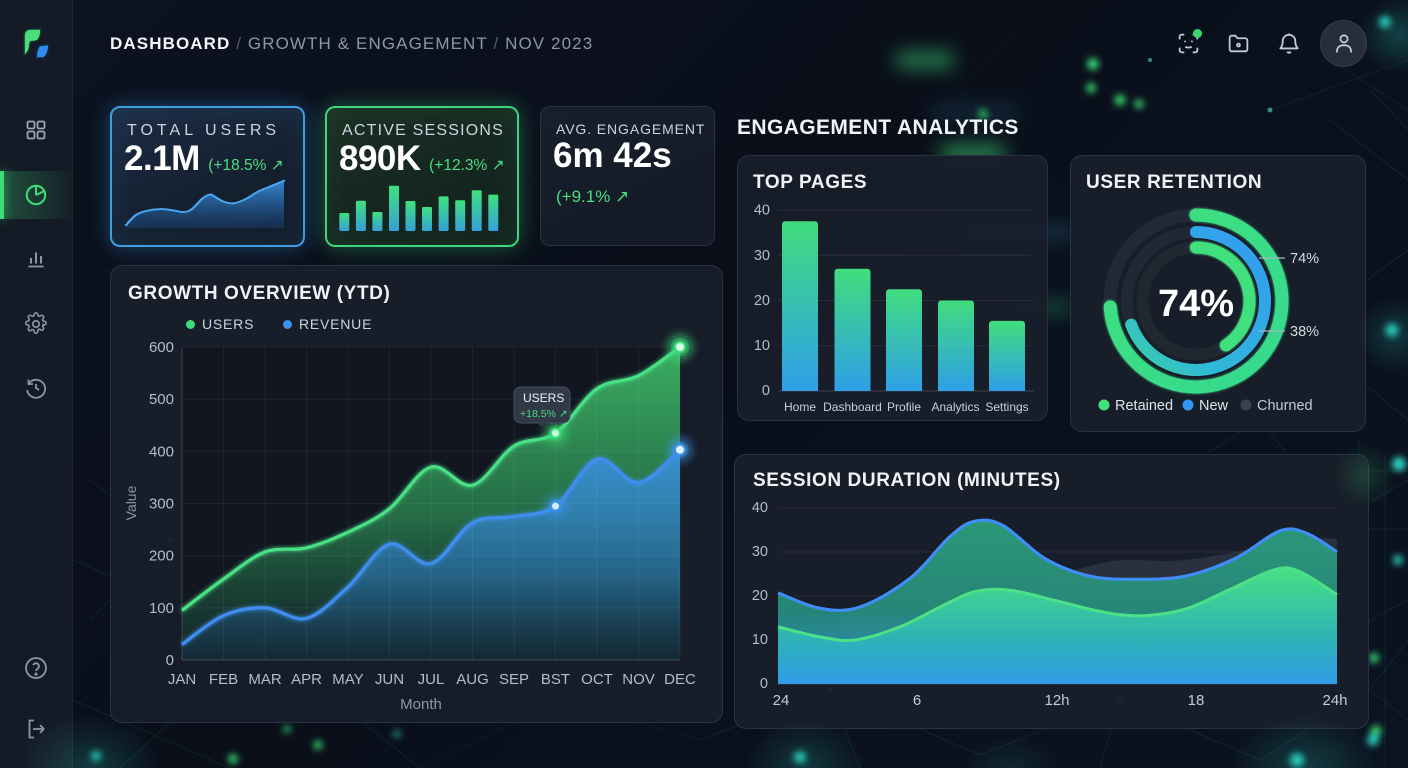  Describe the element at coordinates (431, 679) in the screenshot. I see `svg-text: JUL` at that location.